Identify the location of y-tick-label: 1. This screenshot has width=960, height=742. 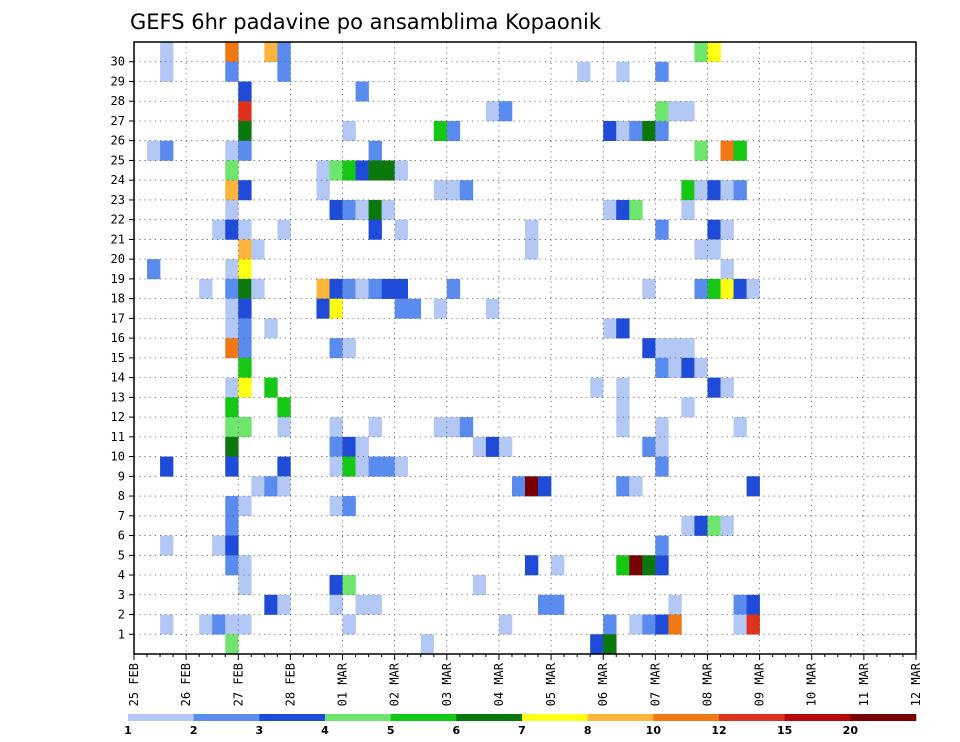
(121, 634).